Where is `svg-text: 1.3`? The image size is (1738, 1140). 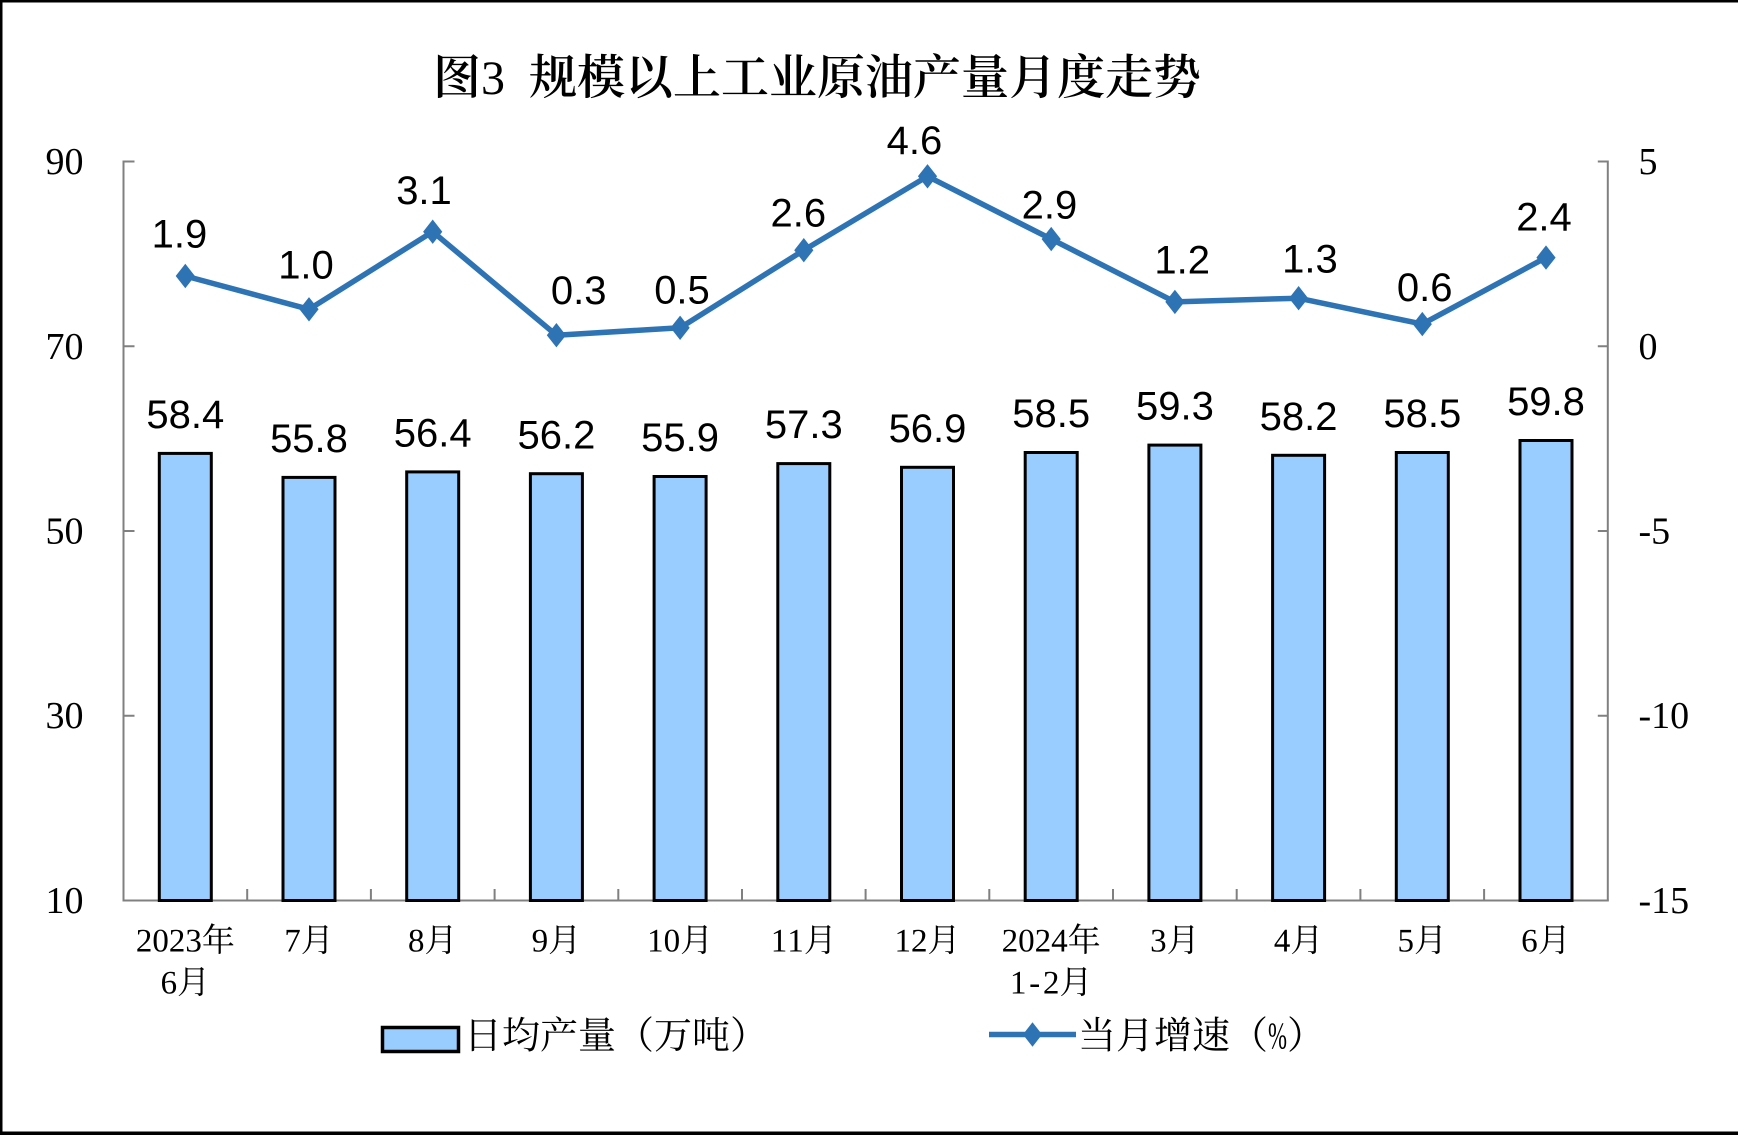
svg-text: 1.3 is located at coordinates (1310, 260).